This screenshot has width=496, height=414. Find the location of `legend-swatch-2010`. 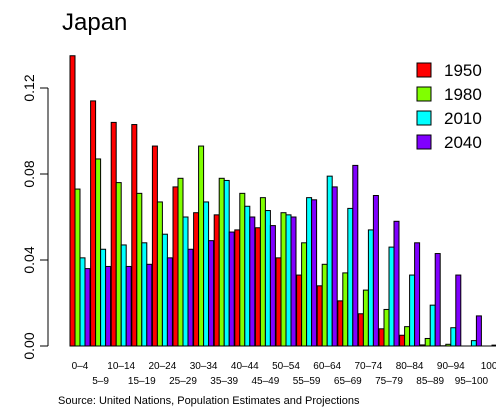

legend-swatch-2010 is located at coordinates (424, 118).